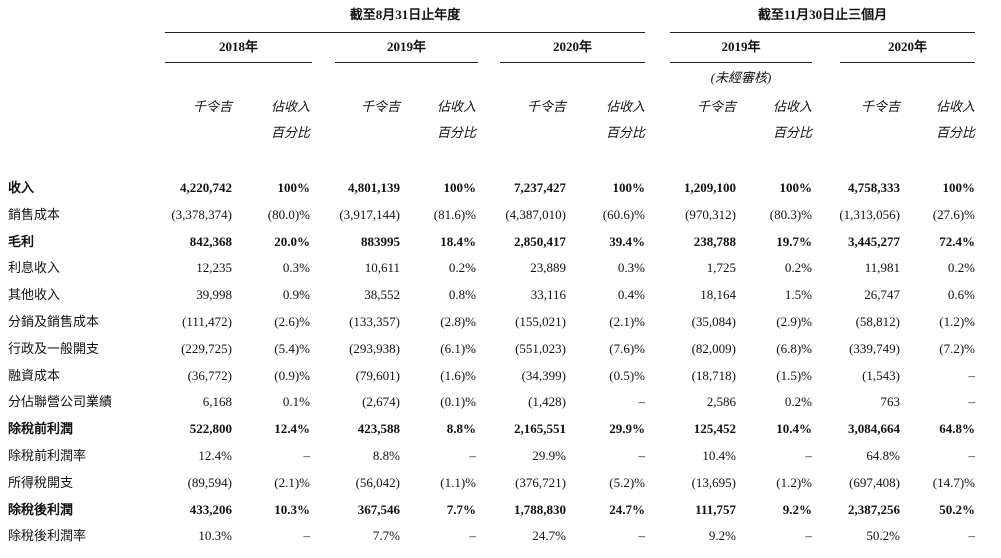  I want to click on cell-pct: (81.6)%, so click(454, 214).